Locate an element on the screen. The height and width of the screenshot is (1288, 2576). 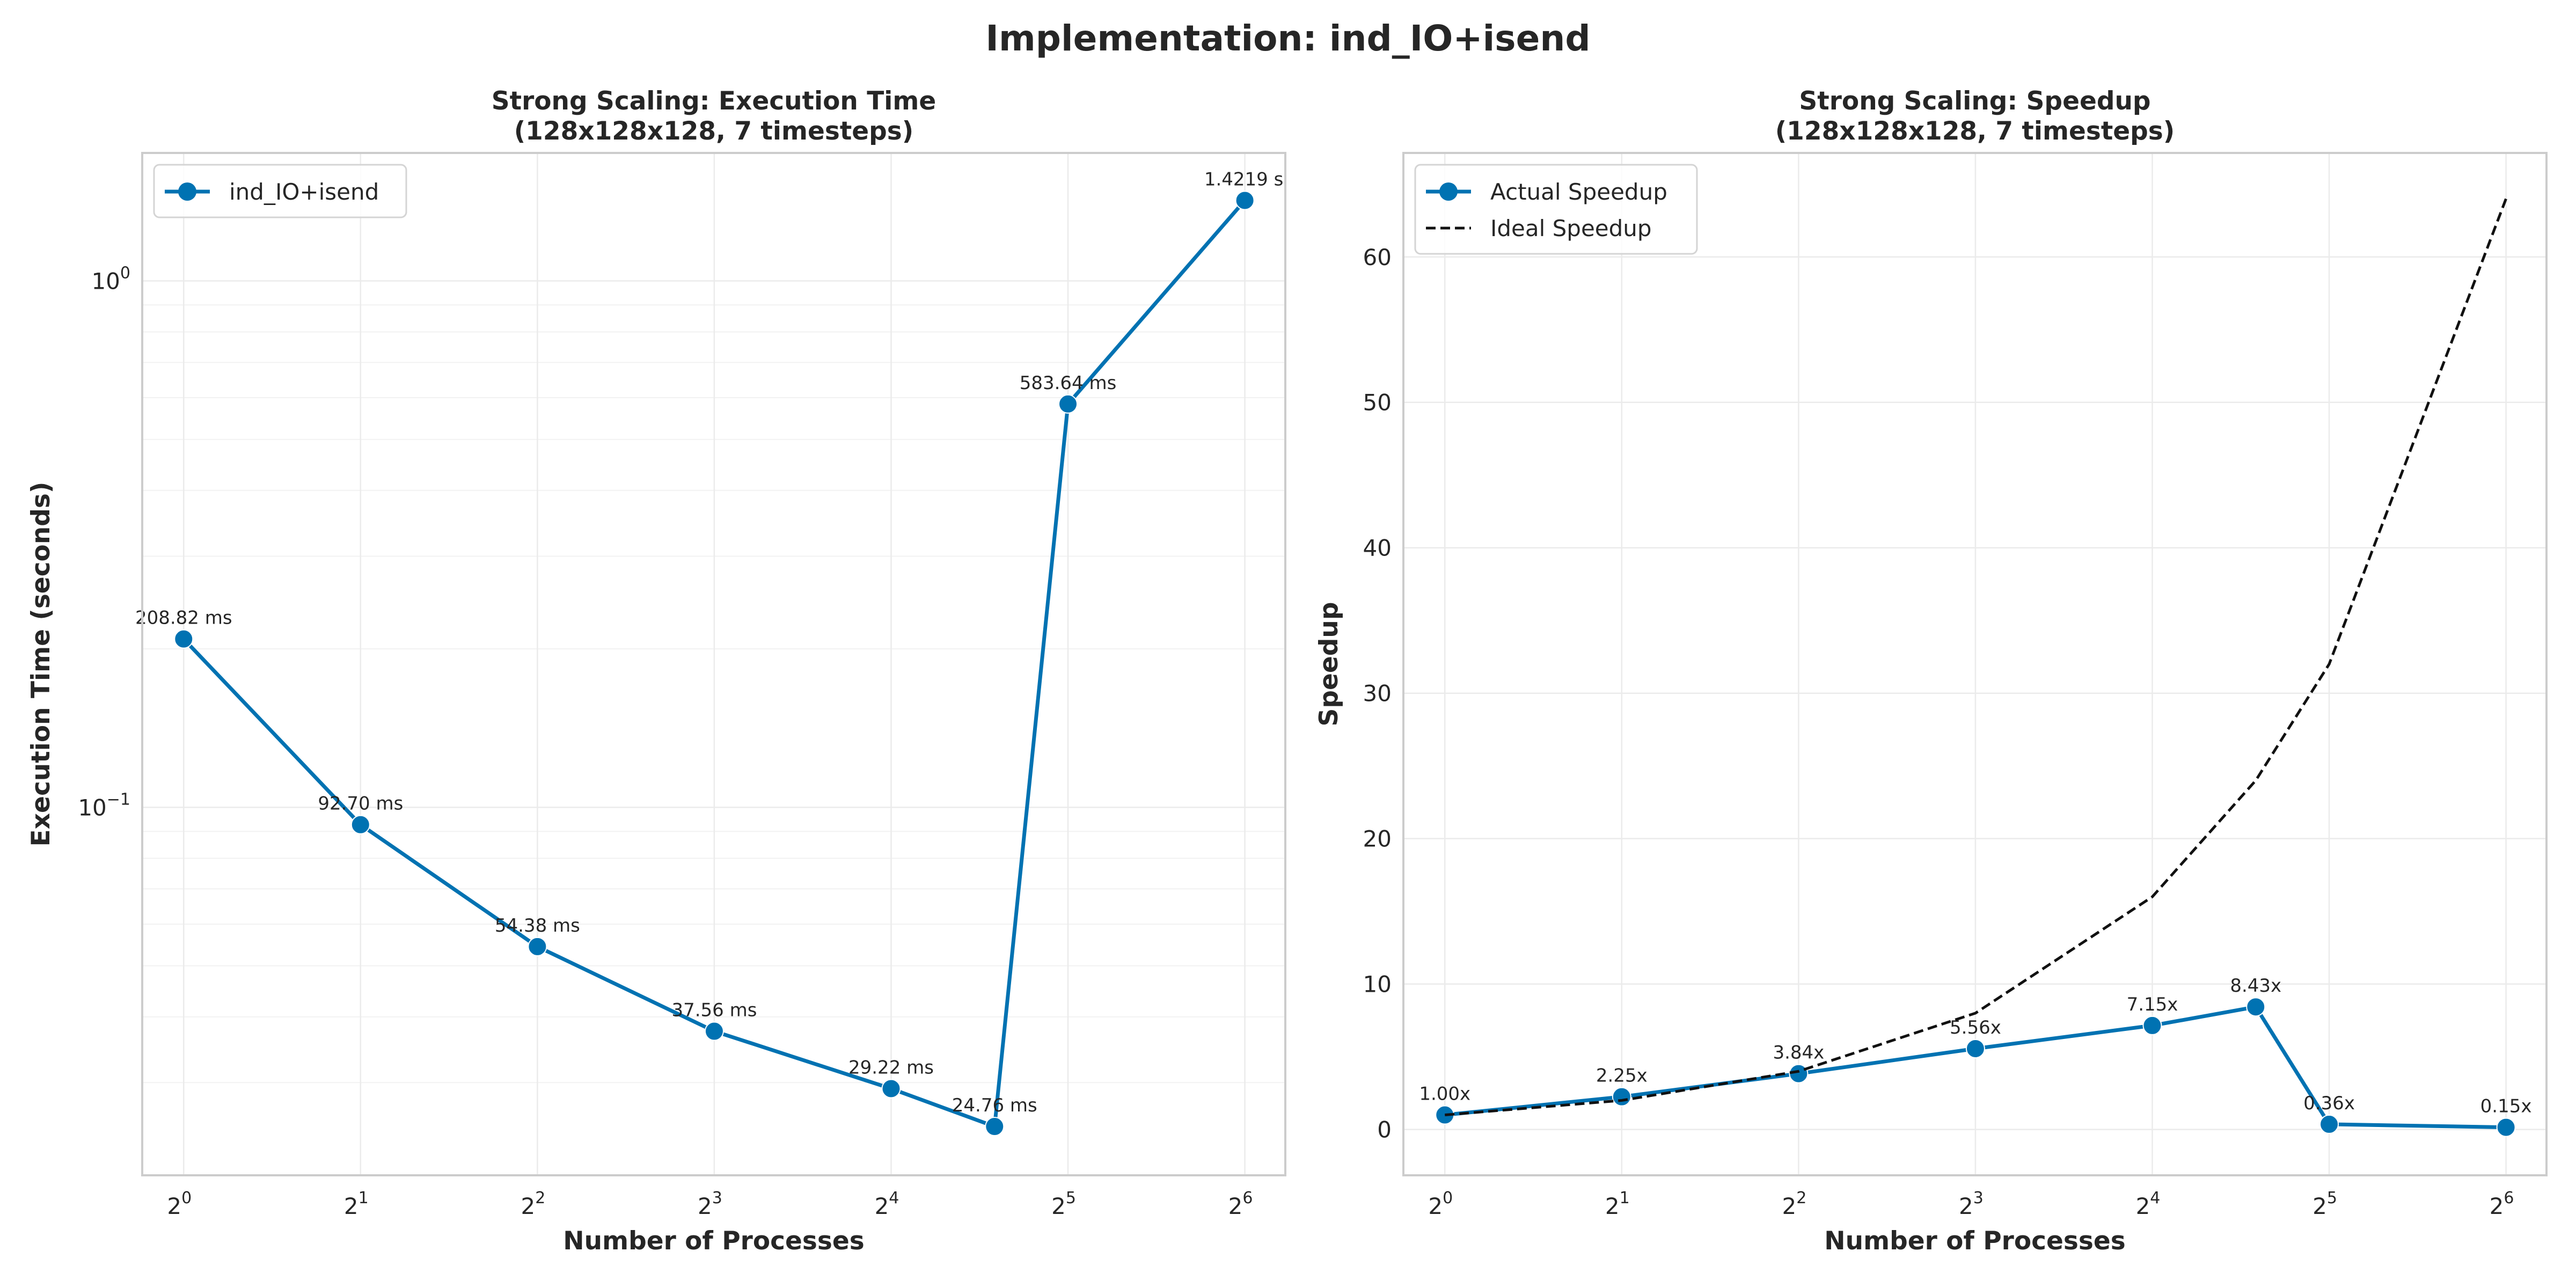
data-label: 29.22 ms is located at coordinates (891, 1067).